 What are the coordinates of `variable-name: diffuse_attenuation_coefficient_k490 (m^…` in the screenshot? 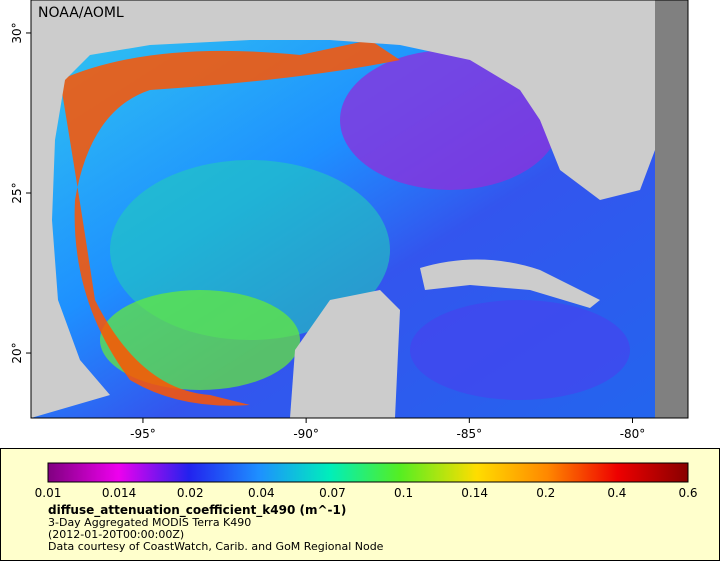 It's located at (197, 510).